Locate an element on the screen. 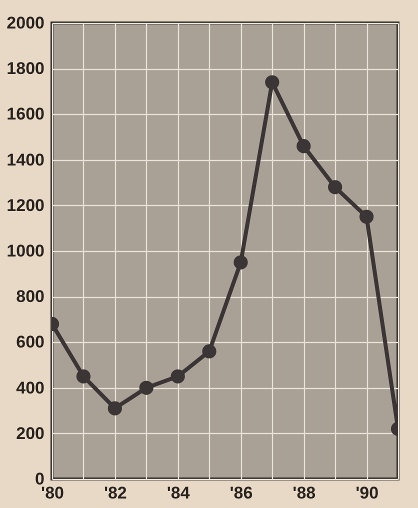 Image resolution: width=418 pixels, height=508 pixels. y-tick-label: 1000 is located at coordinates (25, 251).